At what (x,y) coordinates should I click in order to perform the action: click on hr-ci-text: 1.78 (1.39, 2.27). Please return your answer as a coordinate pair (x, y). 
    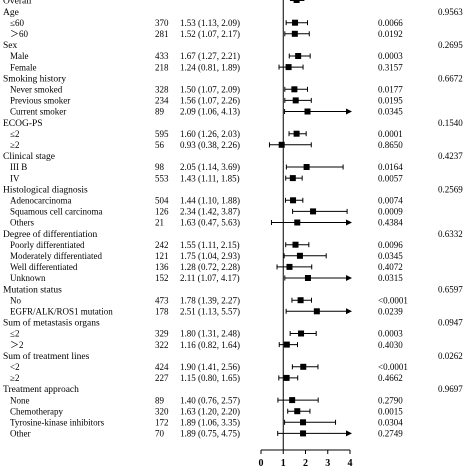
    Looking at the image, I should click on (210, 300).